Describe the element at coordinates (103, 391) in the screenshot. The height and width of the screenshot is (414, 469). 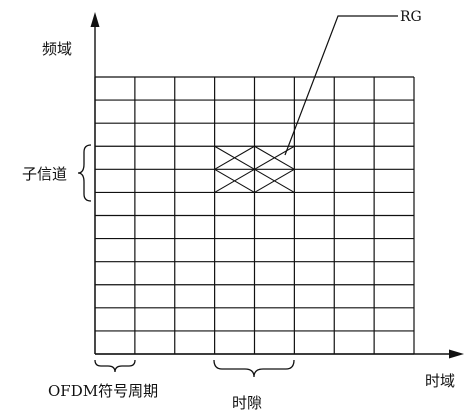
I see `ofdm-symbol-period-label: OFDM符号周期` at that location.